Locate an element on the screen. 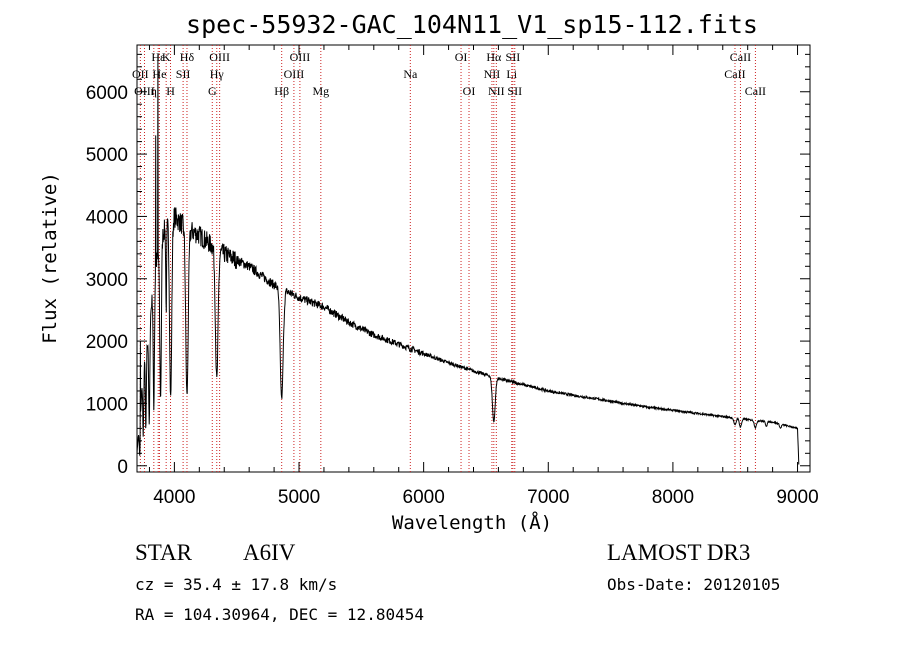 The width and height of the screenshot is (900, 649). line-marker-label: K is located at coordinates (166, 57).